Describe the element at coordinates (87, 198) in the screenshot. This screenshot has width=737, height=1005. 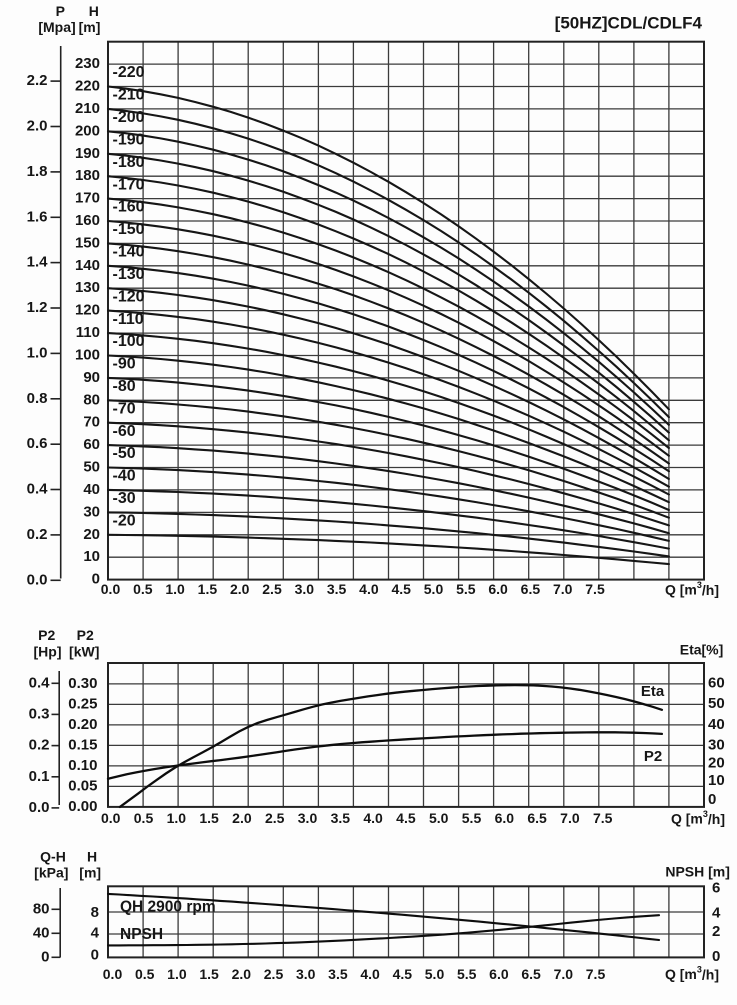
I see `svg-text: 170` at that location.